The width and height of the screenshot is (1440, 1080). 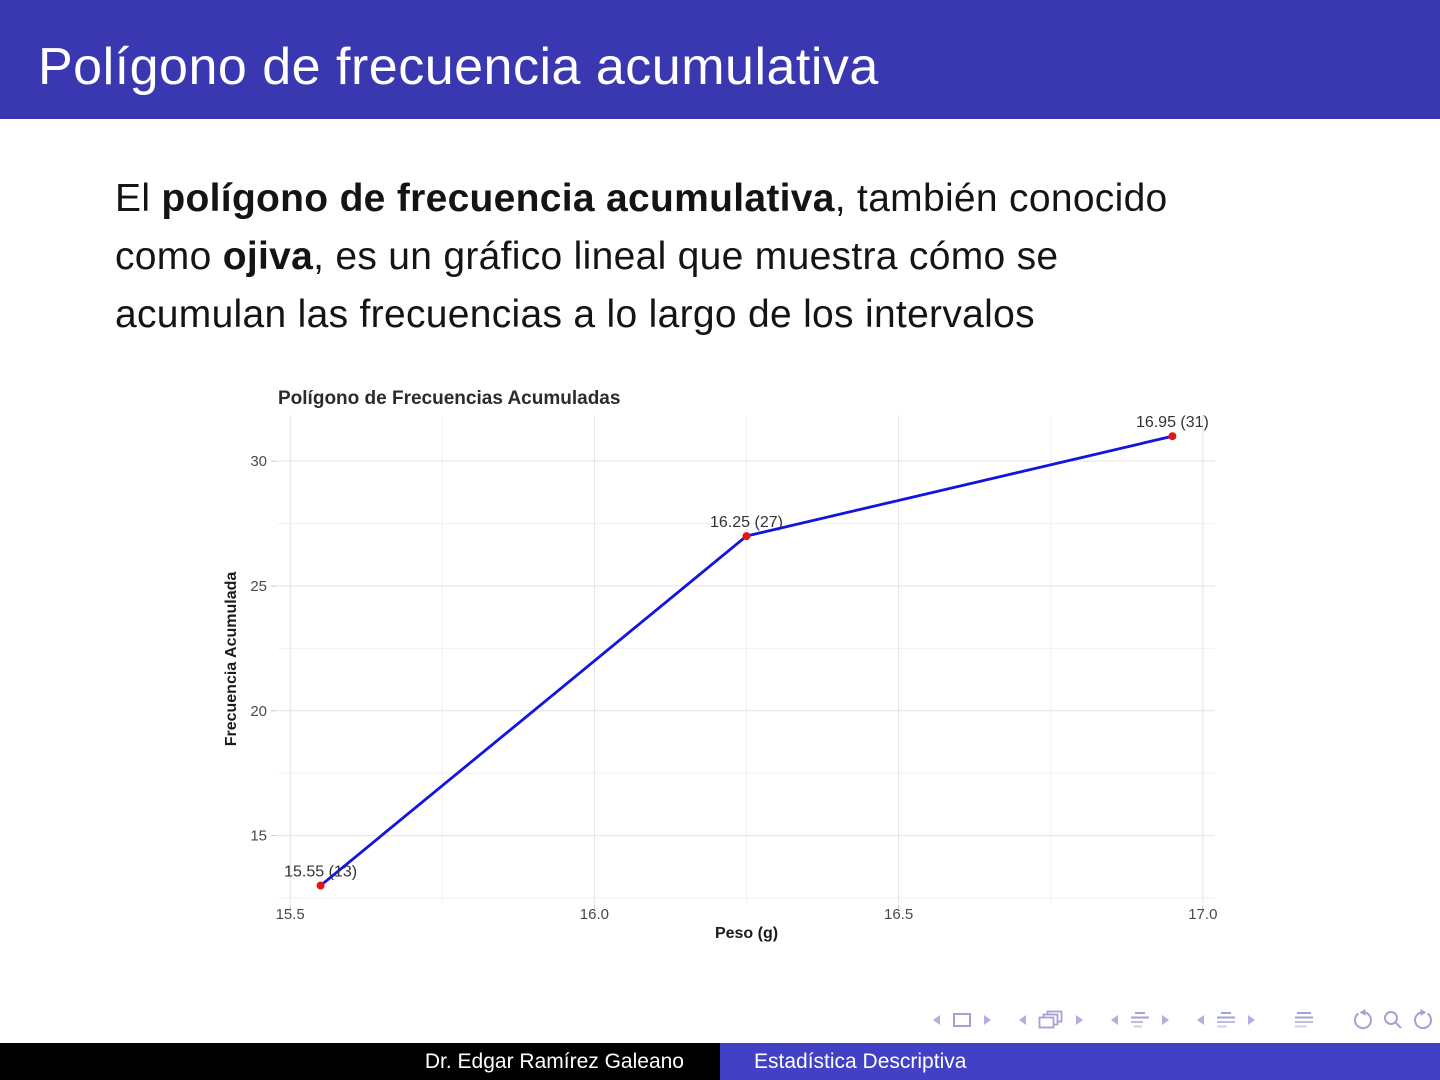 I want to click on body-text-bold: ojiva, so click(x=268, y=256).